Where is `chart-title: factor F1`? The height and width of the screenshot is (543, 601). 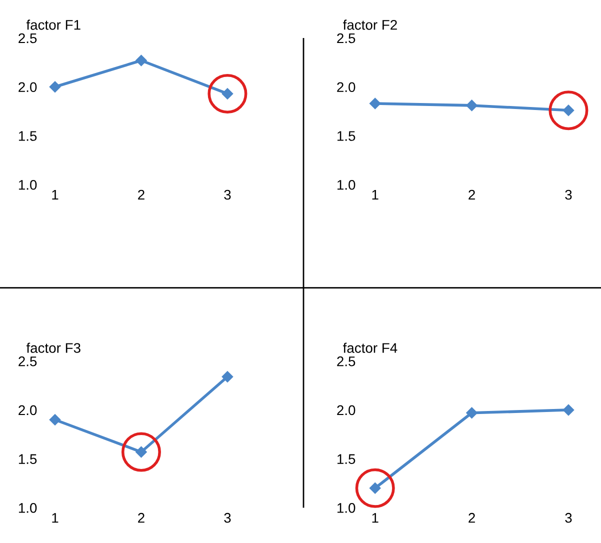
chart-title: factor F1 is located at coordinates (53, 25).